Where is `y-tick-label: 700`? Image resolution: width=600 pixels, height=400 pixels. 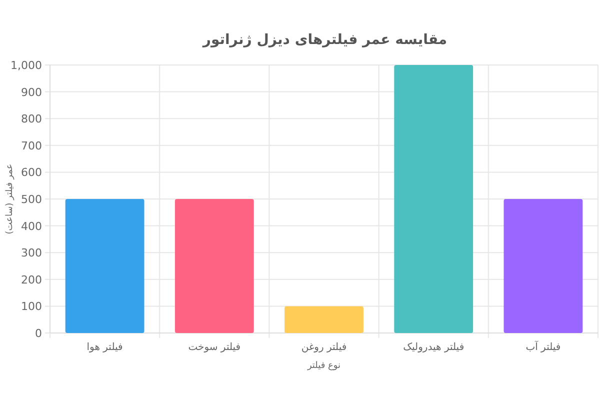 y-tick-label: 700 is located at coordinates (31, 145).